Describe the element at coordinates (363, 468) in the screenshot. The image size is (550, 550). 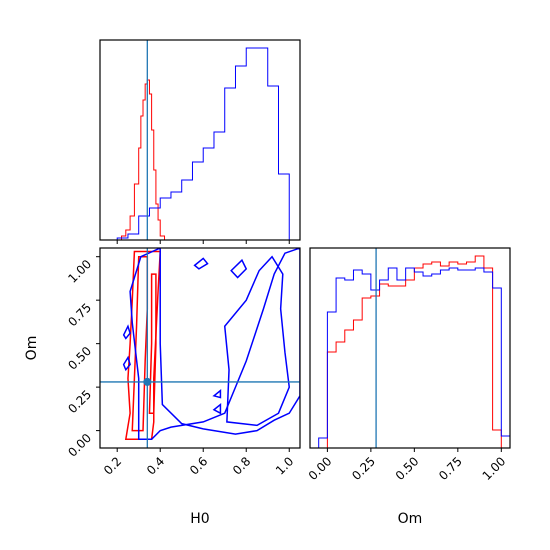
I see `x-tick-label: 0.25` at that location.